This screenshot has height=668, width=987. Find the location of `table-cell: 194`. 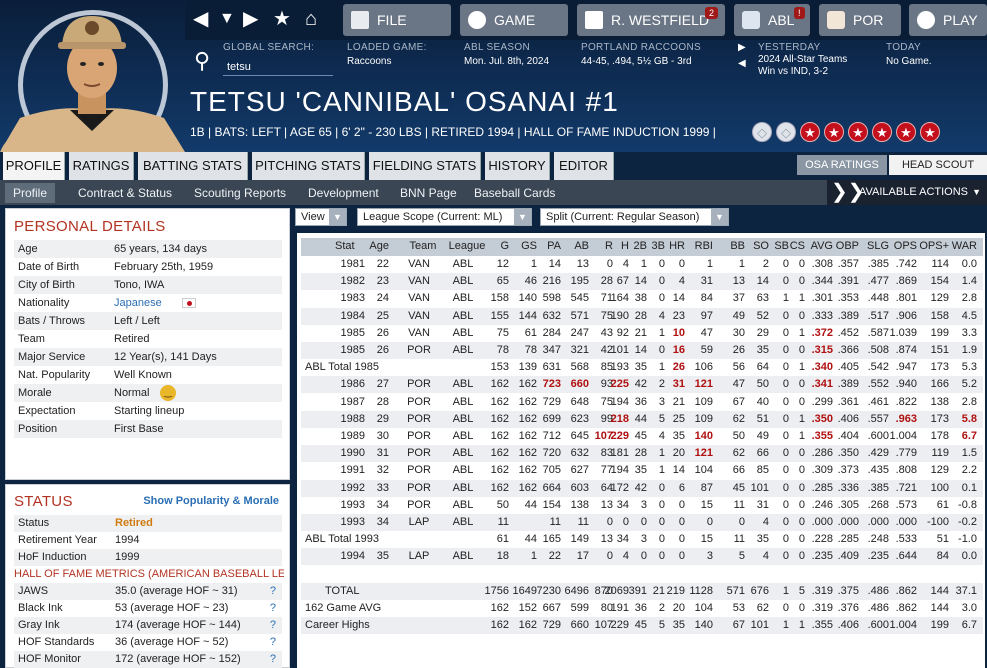

table-cell: 194 is located at coordinates (619, 401).